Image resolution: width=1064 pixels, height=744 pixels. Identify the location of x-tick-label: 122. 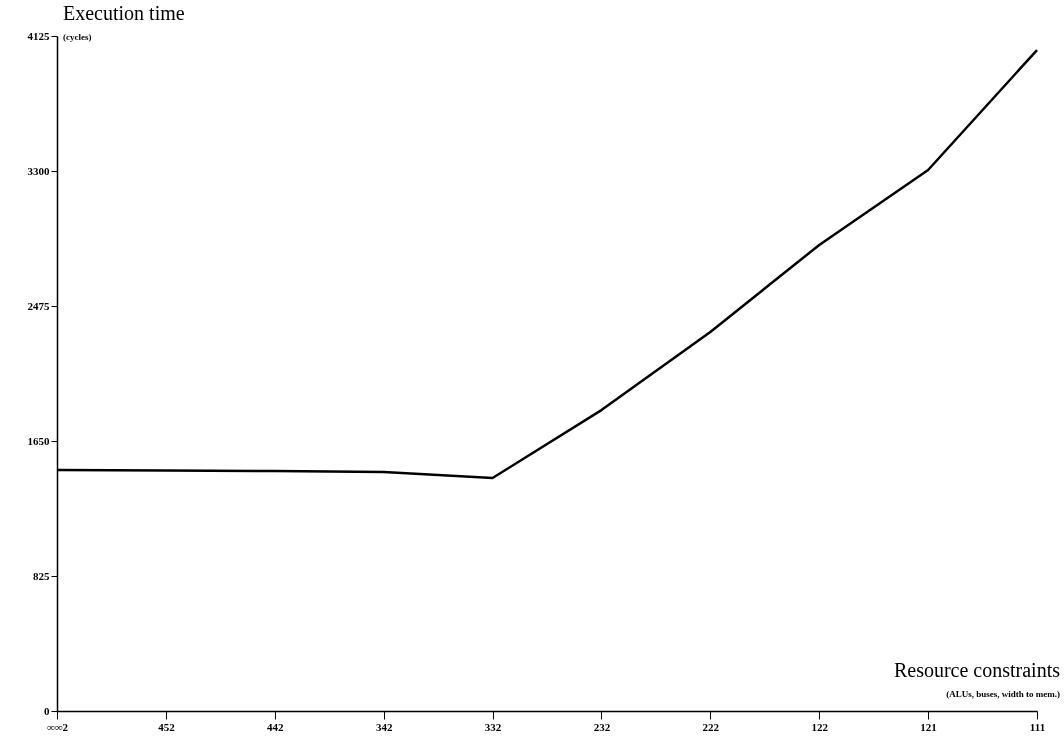
(820, 726).